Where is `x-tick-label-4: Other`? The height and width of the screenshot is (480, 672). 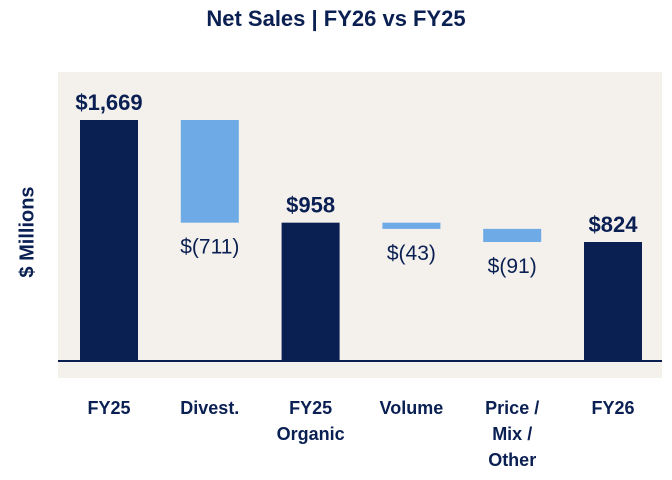 x-tick-label-4: Other is located at coordinates (512, 460).